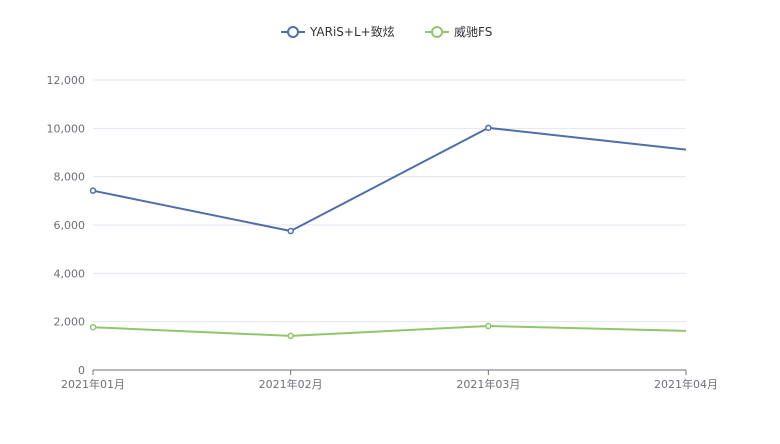 The width and height of the screenshot is (780, 444). What do you see at coordinates (352, 31) in the screenshot?
I see `legend-label: YARiS+L+致炫` at bounding box center [352, 31].